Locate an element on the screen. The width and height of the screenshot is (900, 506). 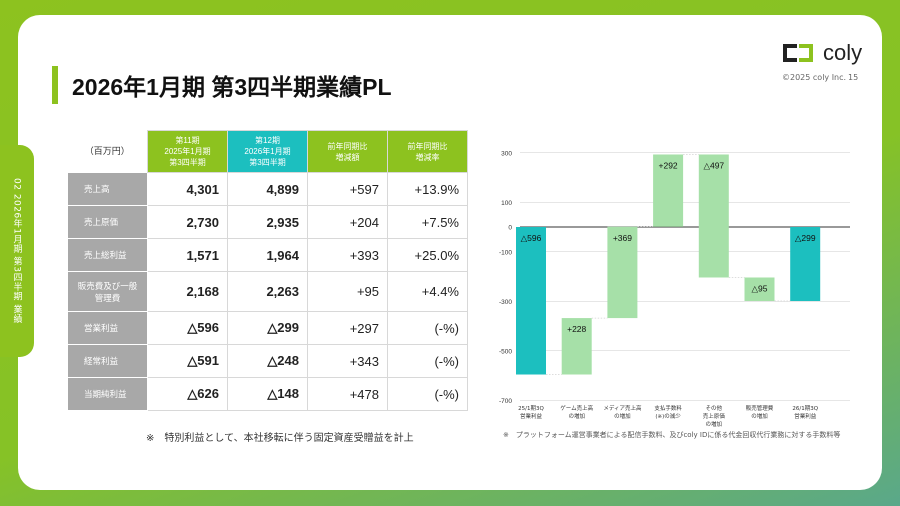
unit-label: （百万円） is located at coordinates (107, 151).